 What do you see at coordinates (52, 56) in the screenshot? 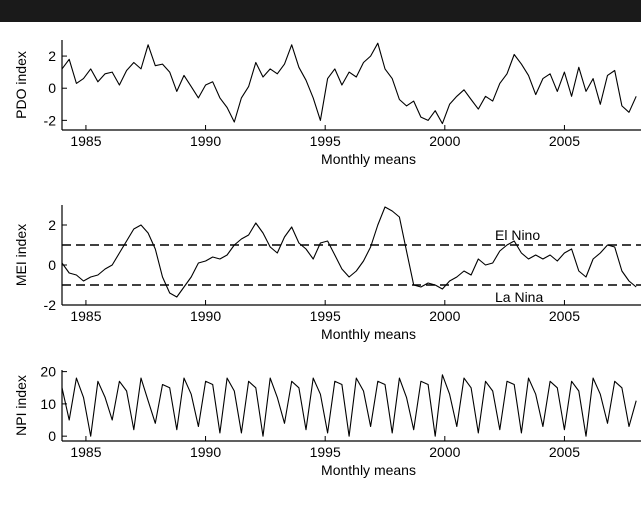
I see `pdo-ytick-label: 2` at bounding box center [52, 56].